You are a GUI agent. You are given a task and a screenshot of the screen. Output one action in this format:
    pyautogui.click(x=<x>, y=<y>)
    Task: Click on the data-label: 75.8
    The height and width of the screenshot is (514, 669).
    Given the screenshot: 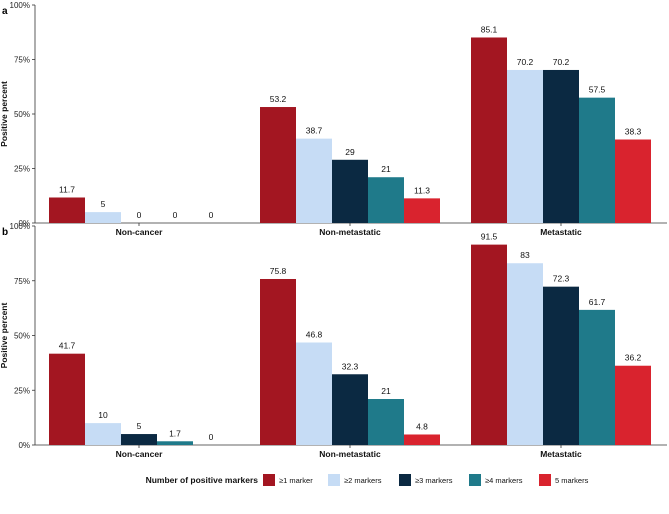 What is the action you would take?
    pyautogui.click(x=278, y=271)
    